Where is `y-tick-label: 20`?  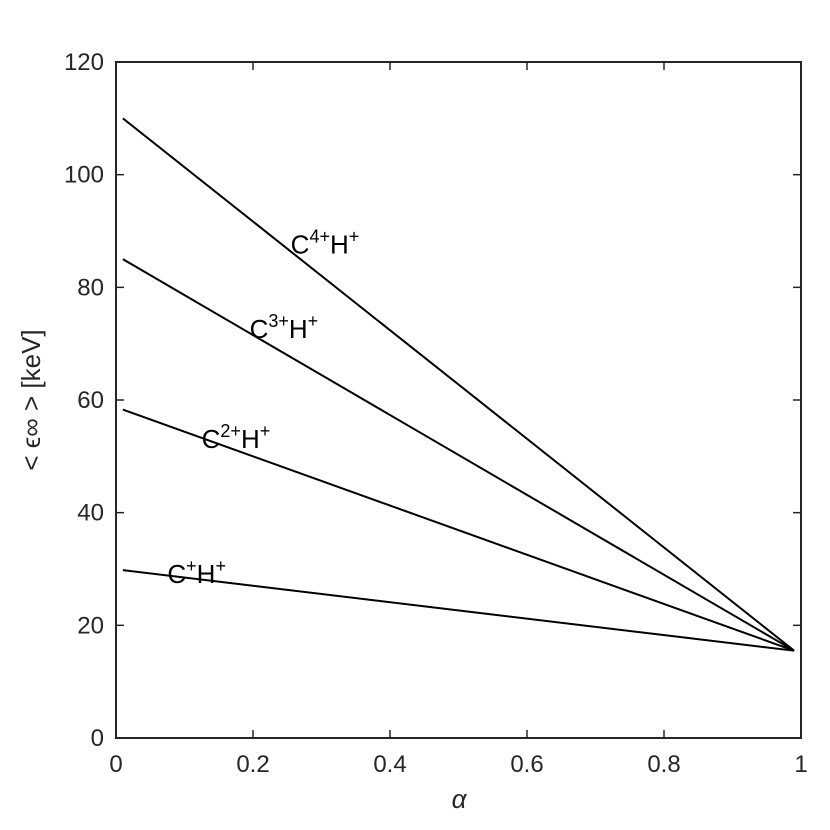 y-tick-label: 20 is located at coordinates (90, 625).